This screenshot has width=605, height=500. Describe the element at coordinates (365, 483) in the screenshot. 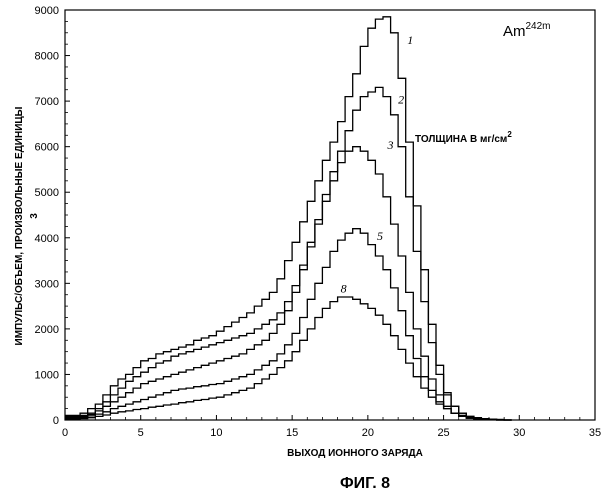

I see `figure-caption: ФИГ. 8` at that location.